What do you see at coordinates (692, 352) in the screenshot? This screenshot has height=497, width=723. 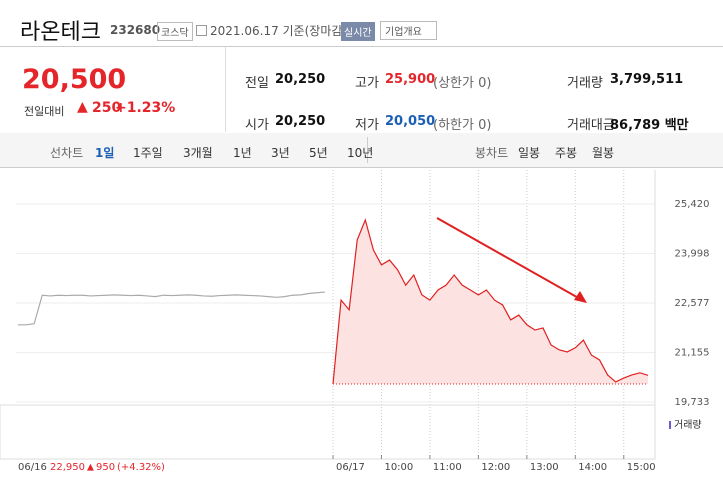 I see `y-tick-label: 21,155` at bounding box center [692, 352].